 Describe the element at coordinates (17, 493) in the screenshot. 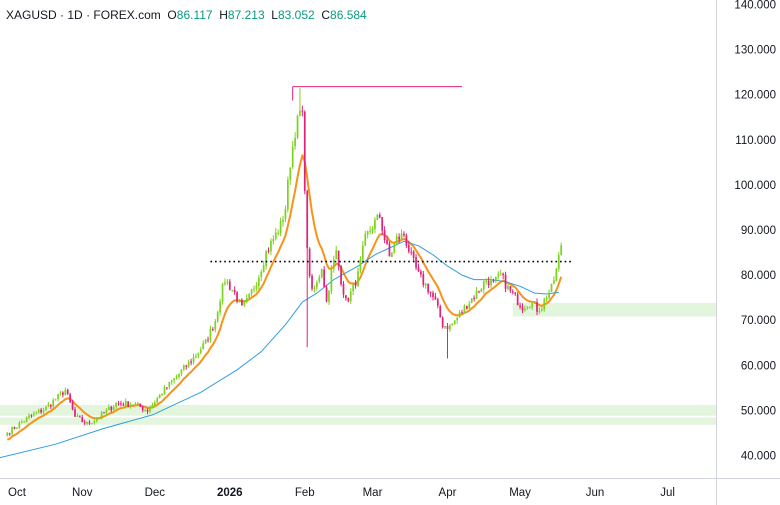

I see `time-tick-label: Oct` at that location.